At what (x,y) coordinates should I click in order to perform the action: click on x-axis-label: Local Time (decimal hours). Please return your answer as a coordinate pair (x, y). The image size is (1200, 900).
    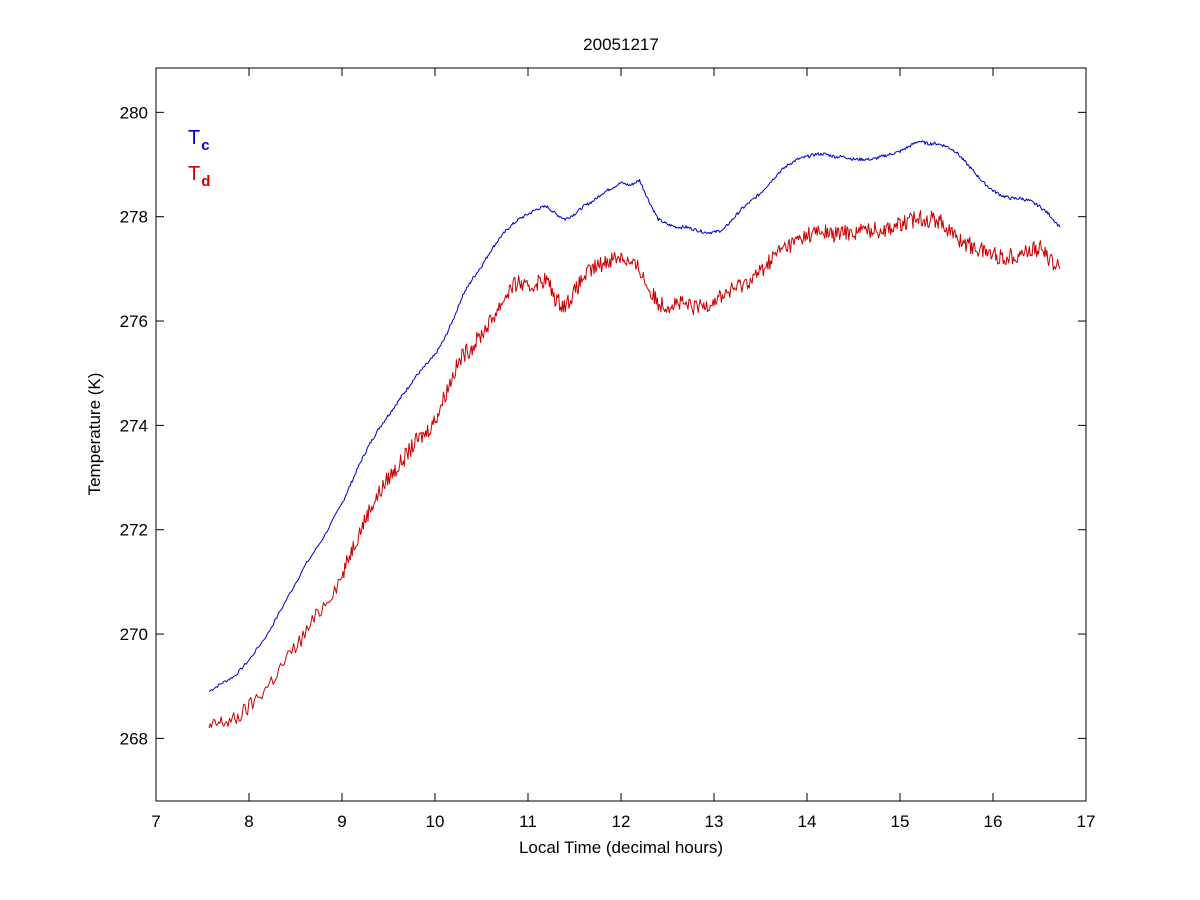
    Looking at the image, I should click on (621, 847).